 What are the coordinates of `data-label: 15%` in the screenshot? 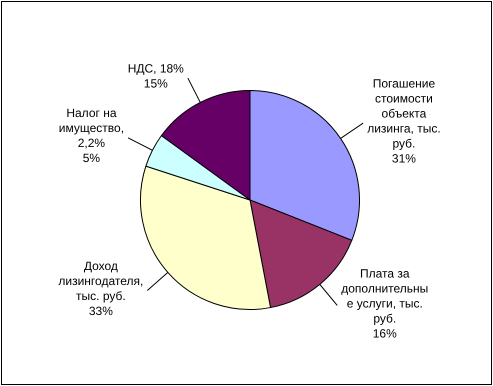 It's located at (156, 83).